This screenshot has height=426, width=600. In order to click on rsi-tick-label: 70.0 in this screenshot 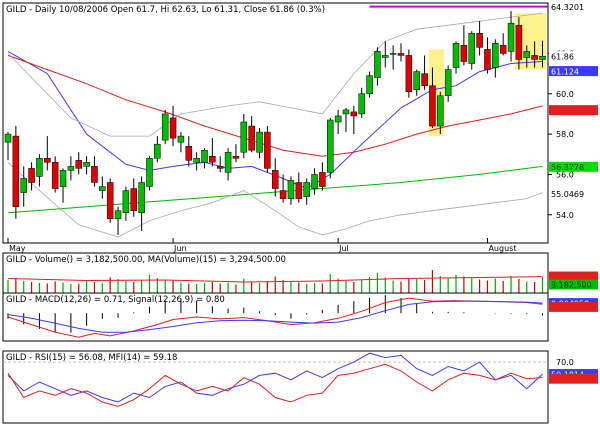, I will do `click(565, 362)`.